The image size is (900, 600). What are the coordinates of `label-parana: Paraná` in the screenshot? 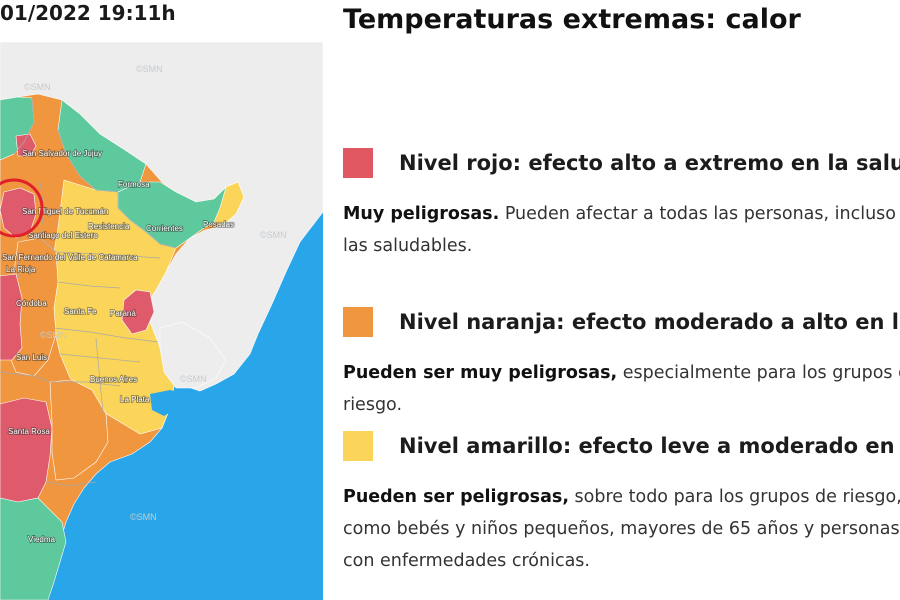 It's located at (123, 313).